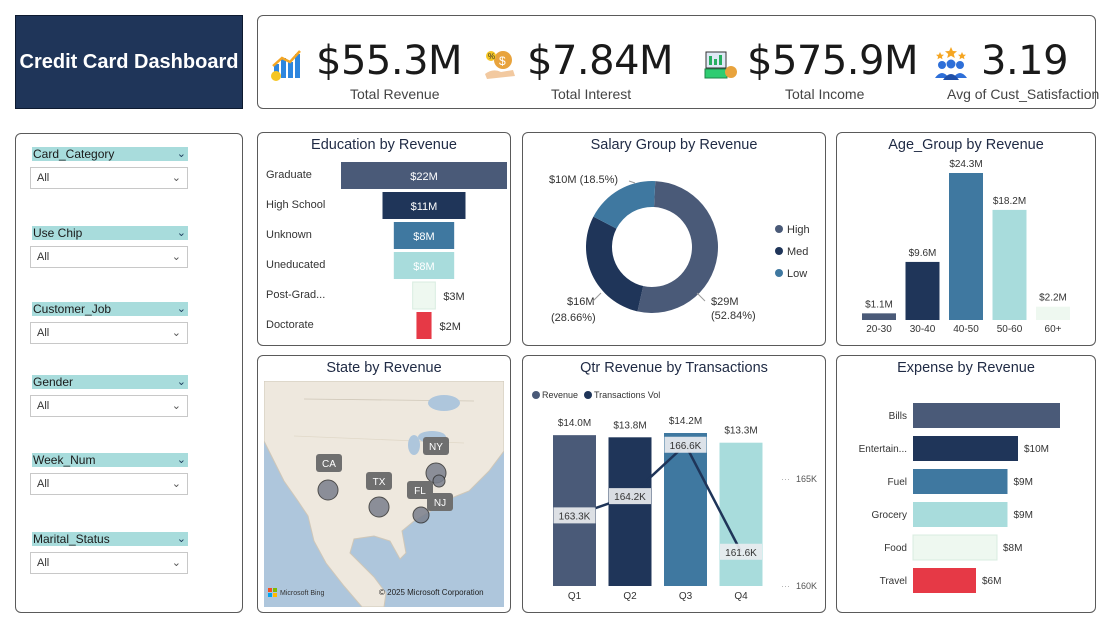  What do you see at coordinates (1036, 449) in the screenshot?
I see `expense-value-label: $10M` at bounding box center [1036, 449].